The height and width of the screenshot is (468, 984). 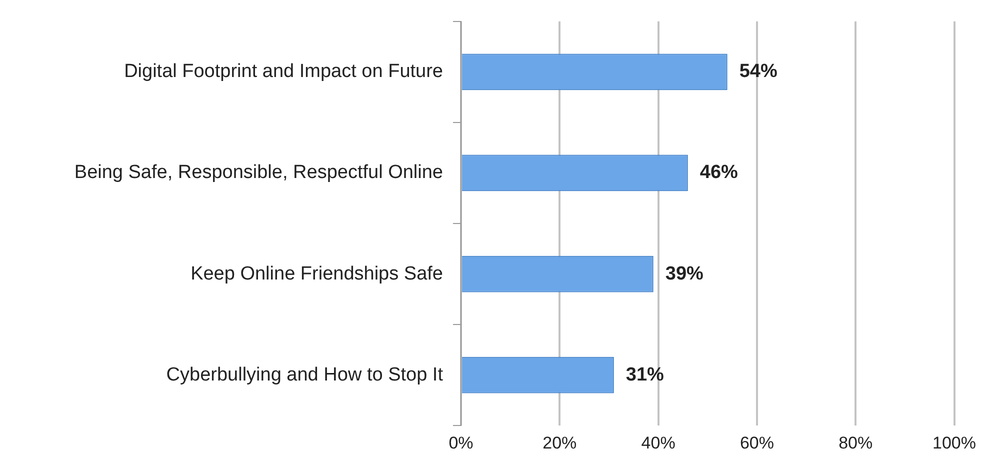 I want to click on y-tick-label: Being Safe, Responsible, Respectful Online, so click(x=258, y=173).